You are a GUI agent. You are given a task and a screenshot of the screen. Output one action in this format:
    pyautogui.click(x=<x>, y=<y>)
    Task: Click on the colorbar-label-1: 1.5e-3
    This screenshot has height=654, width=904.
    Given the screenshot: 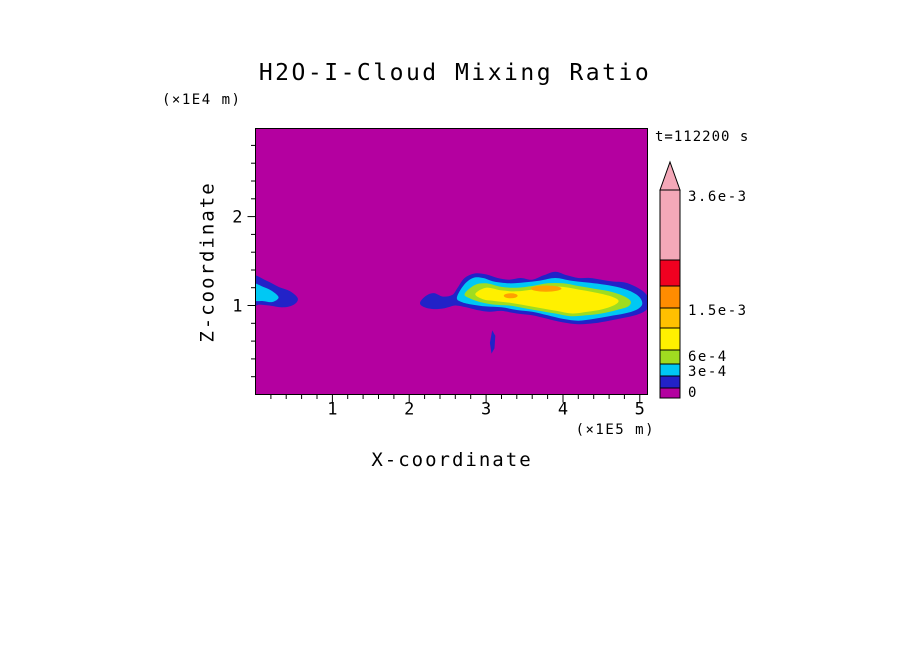 What is the action you would take?
    pyautogui.click(x=718, y=311)
    